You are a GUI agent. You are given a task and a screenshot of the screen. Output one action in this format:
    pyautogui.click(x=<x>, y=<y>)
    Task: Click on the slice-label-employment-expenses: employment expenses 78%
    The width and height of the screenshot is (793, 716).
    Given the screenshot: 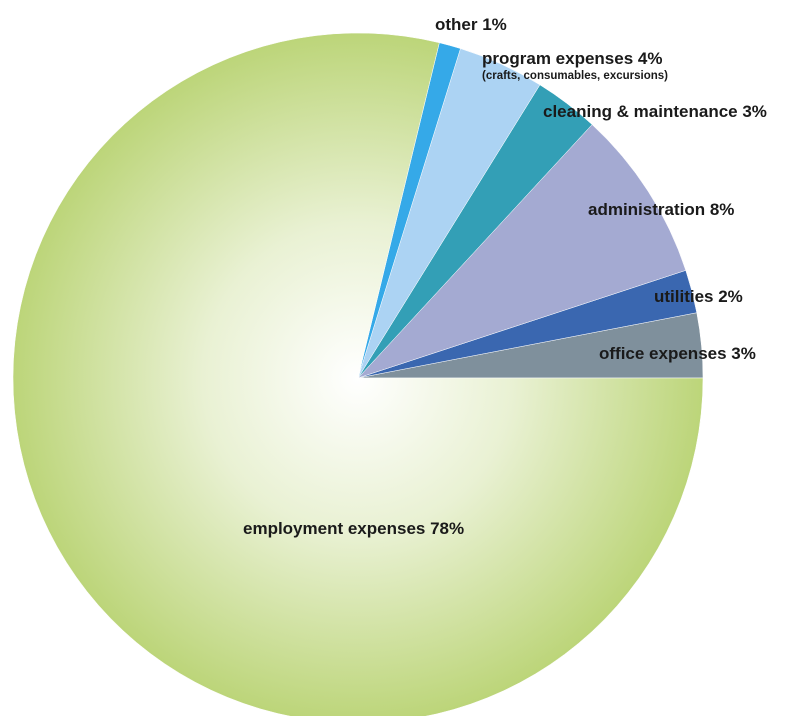 What is the action you would take?
    pyautogui.click(x=353, y=528)
    